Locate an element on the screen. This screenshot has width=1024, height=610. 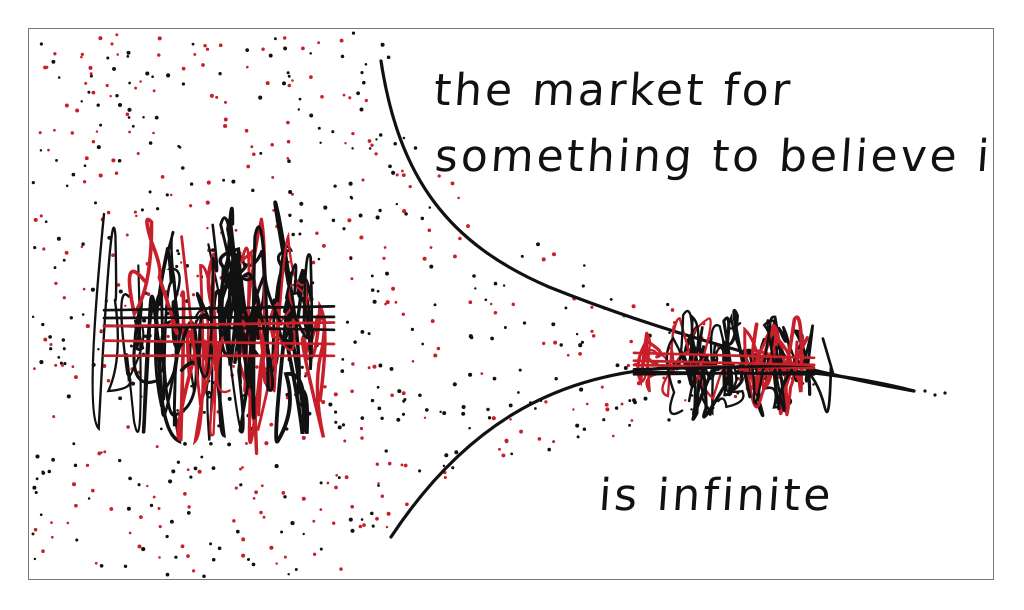
caption-line-2: something to believe in is located at coordinates (713, 156).